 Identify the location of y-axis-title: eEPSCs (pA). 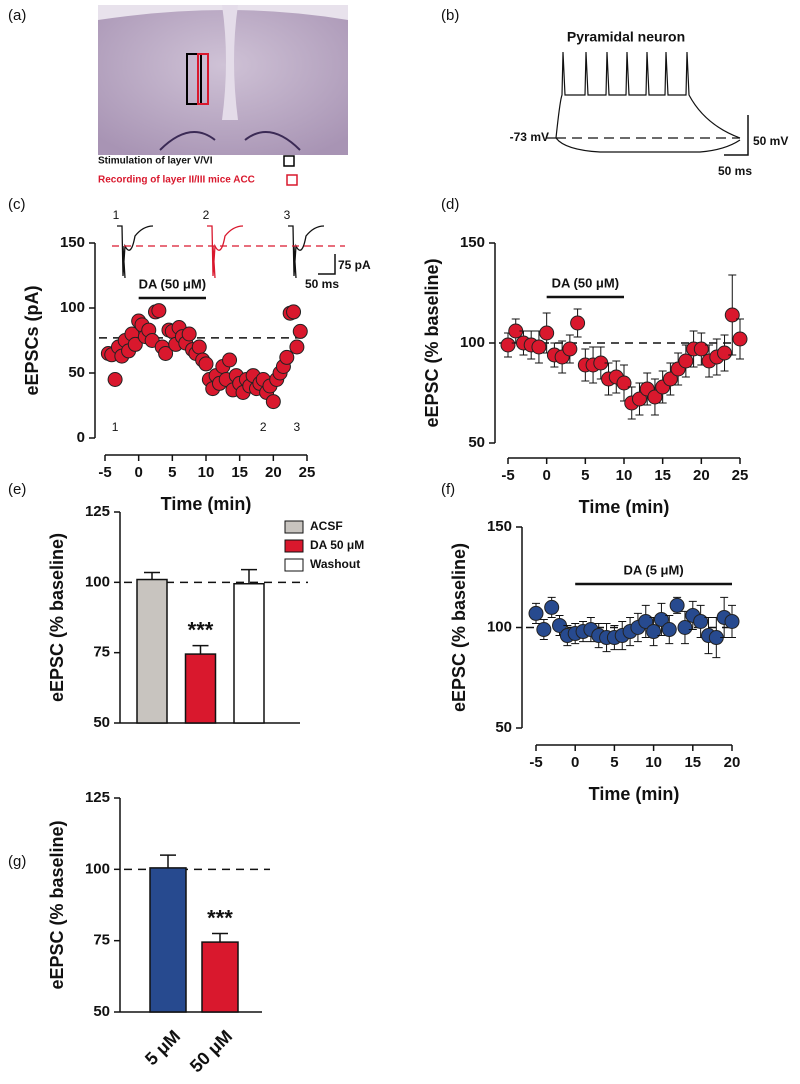
(32, 340).